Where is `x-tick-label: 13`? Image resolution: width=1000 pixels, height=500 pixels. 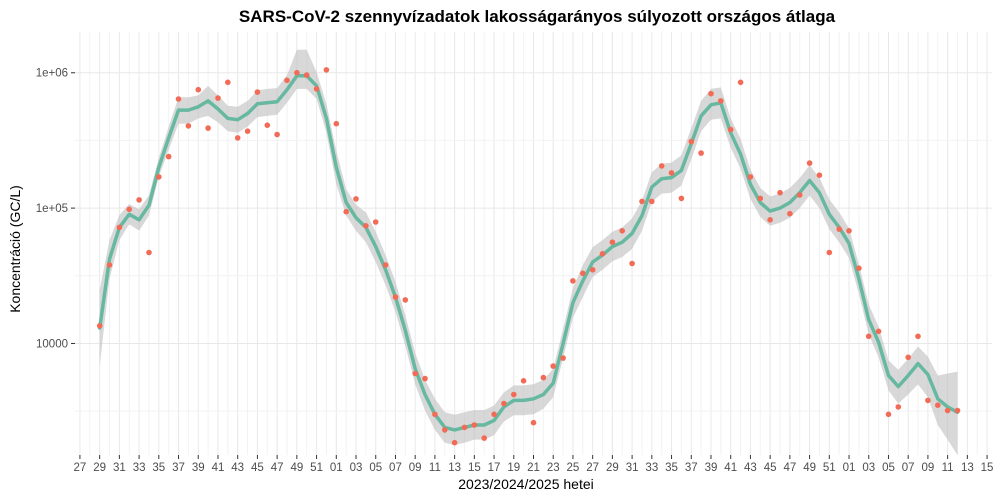
x-tick-label: 13 is located at coordinates (454, 468).